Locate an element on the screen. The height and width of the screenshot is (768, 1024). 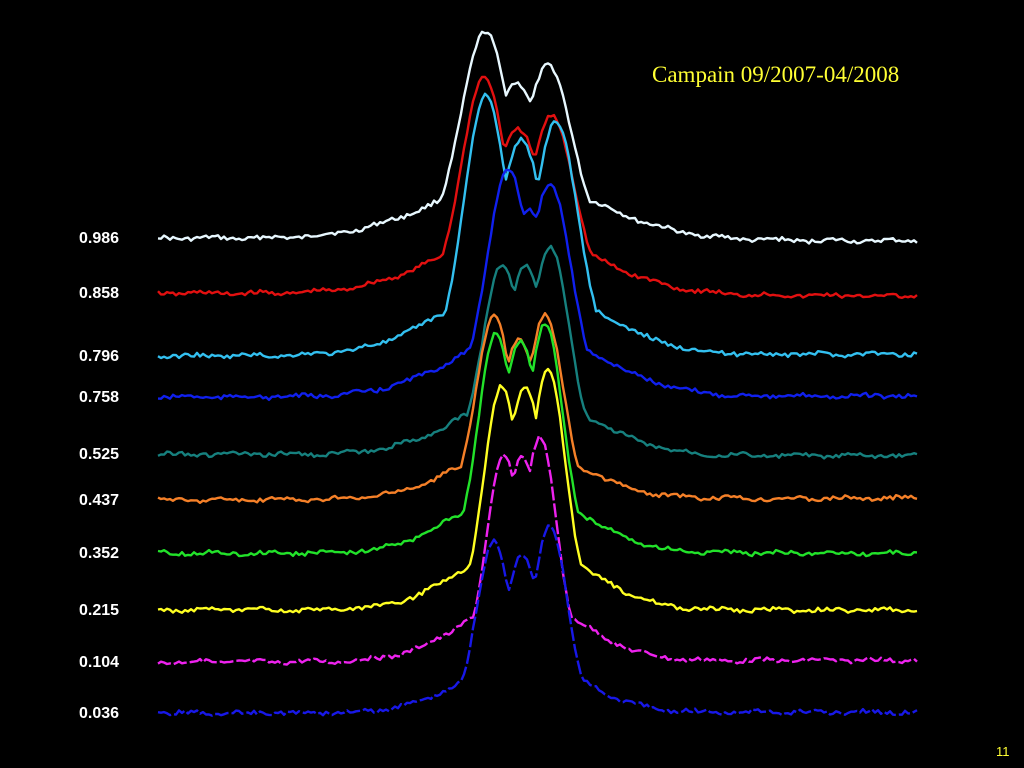
phase-label-0.036: 0.036 is located at coordinates (99, 713).